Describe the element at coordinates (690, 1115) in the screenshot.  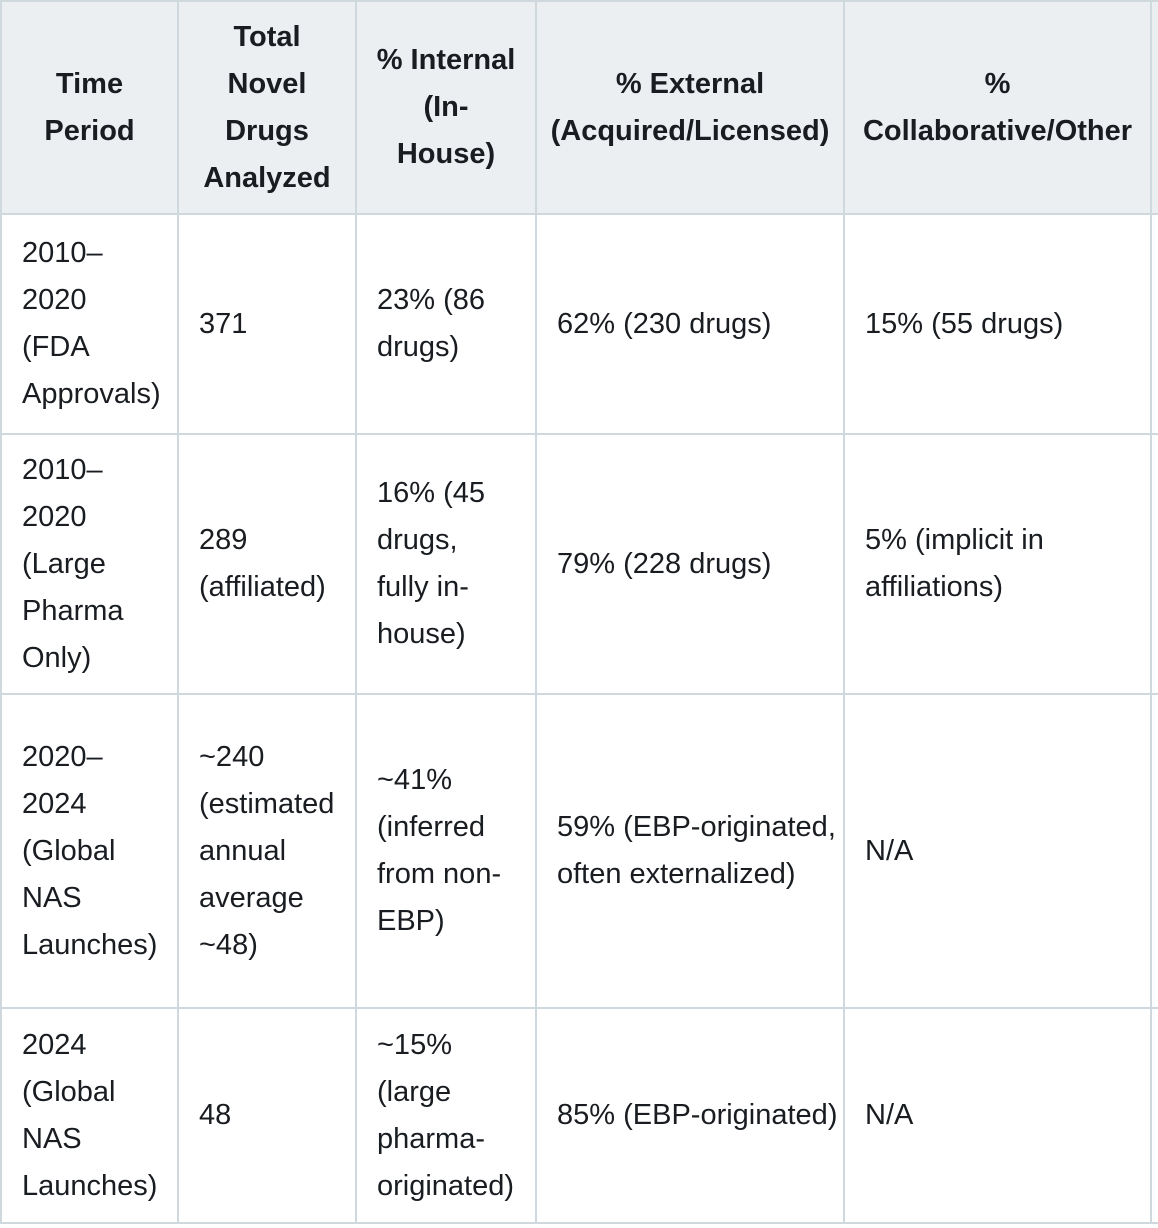
I see `cell-percent-external: 85% (EBP-originated)` at that location.